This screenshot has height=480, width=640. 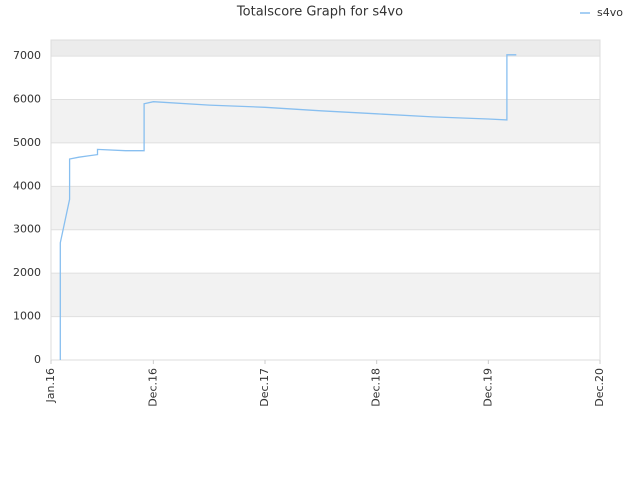 I want to click on chart-title: Totalscore Graph for s4vo, so click(x=319, y=12).